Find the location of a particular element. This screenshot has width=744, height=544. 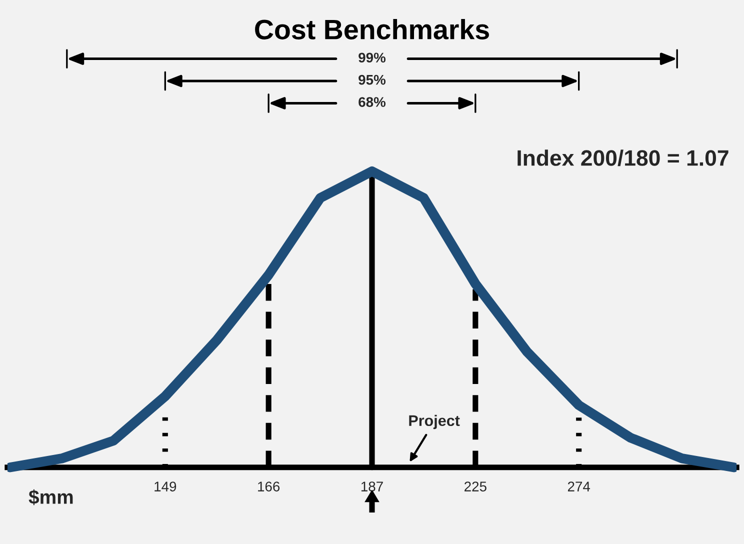

annotation: Project is located at coordinates (434, 422).